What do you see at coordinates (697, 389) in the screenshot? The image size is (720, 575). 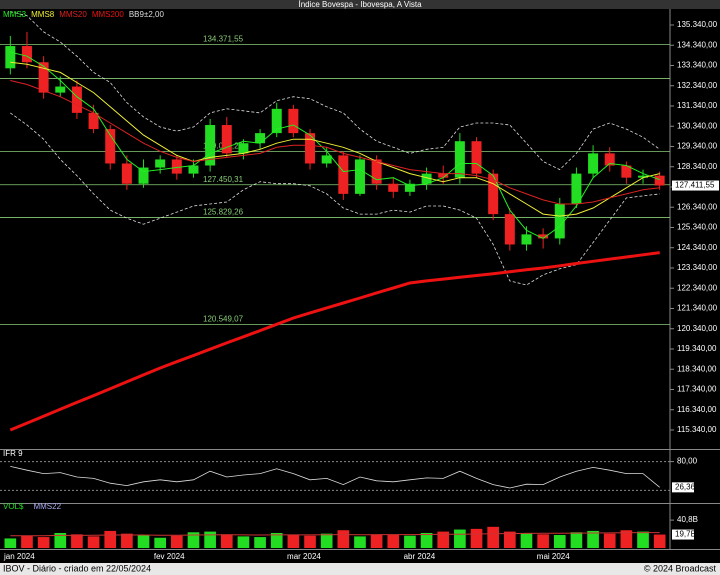 I see `y-tick-label: 117.340,00` at bounding box center [697, 389].